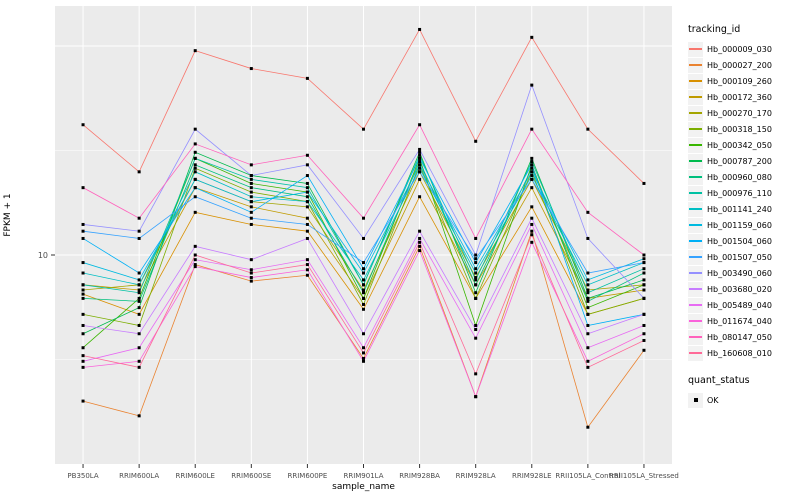 The width and height of the screenshot is (800, 500). Describe the element at coordinates (739, 289) in the screenshot. I see `legend-label: Hb_003680_020` at that location.